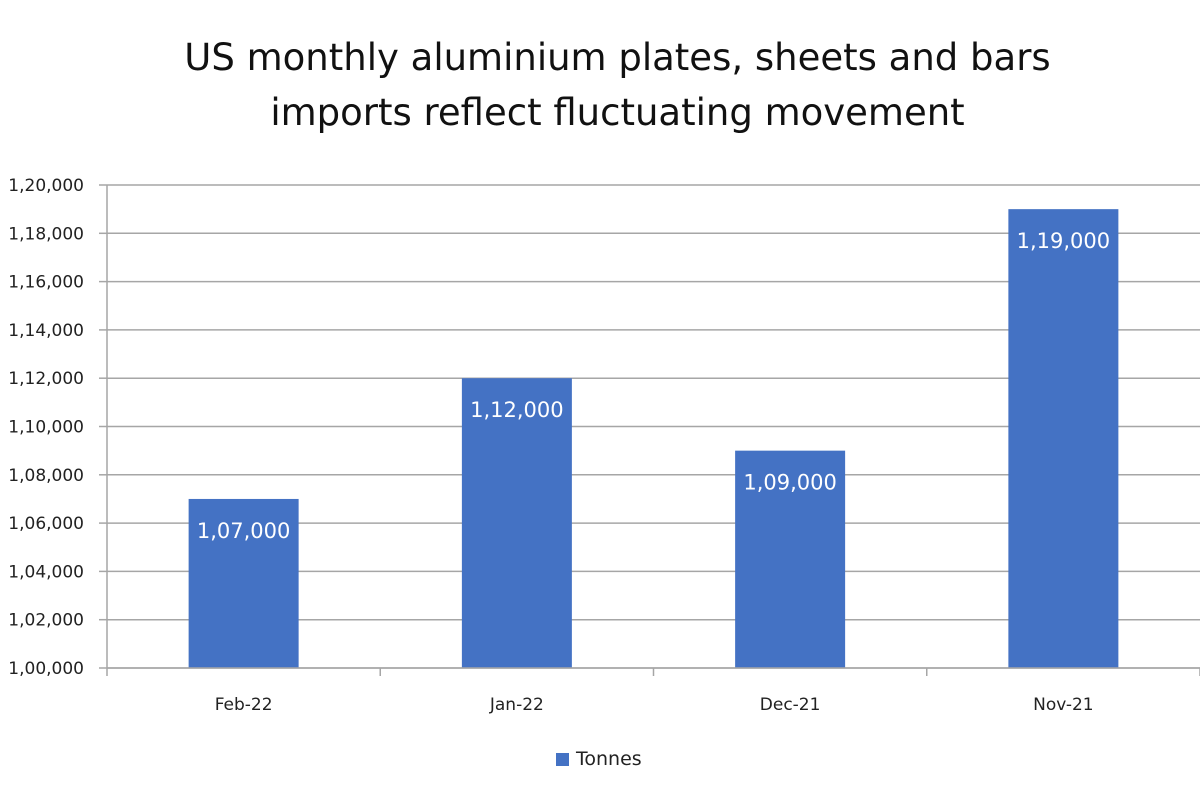 Image resolution: width=1200 pixels, height=800 pixels. Describe the element at coordinates (46, 283) in the screenshot. I see `y-tick-label: 1,16,000` at that location.